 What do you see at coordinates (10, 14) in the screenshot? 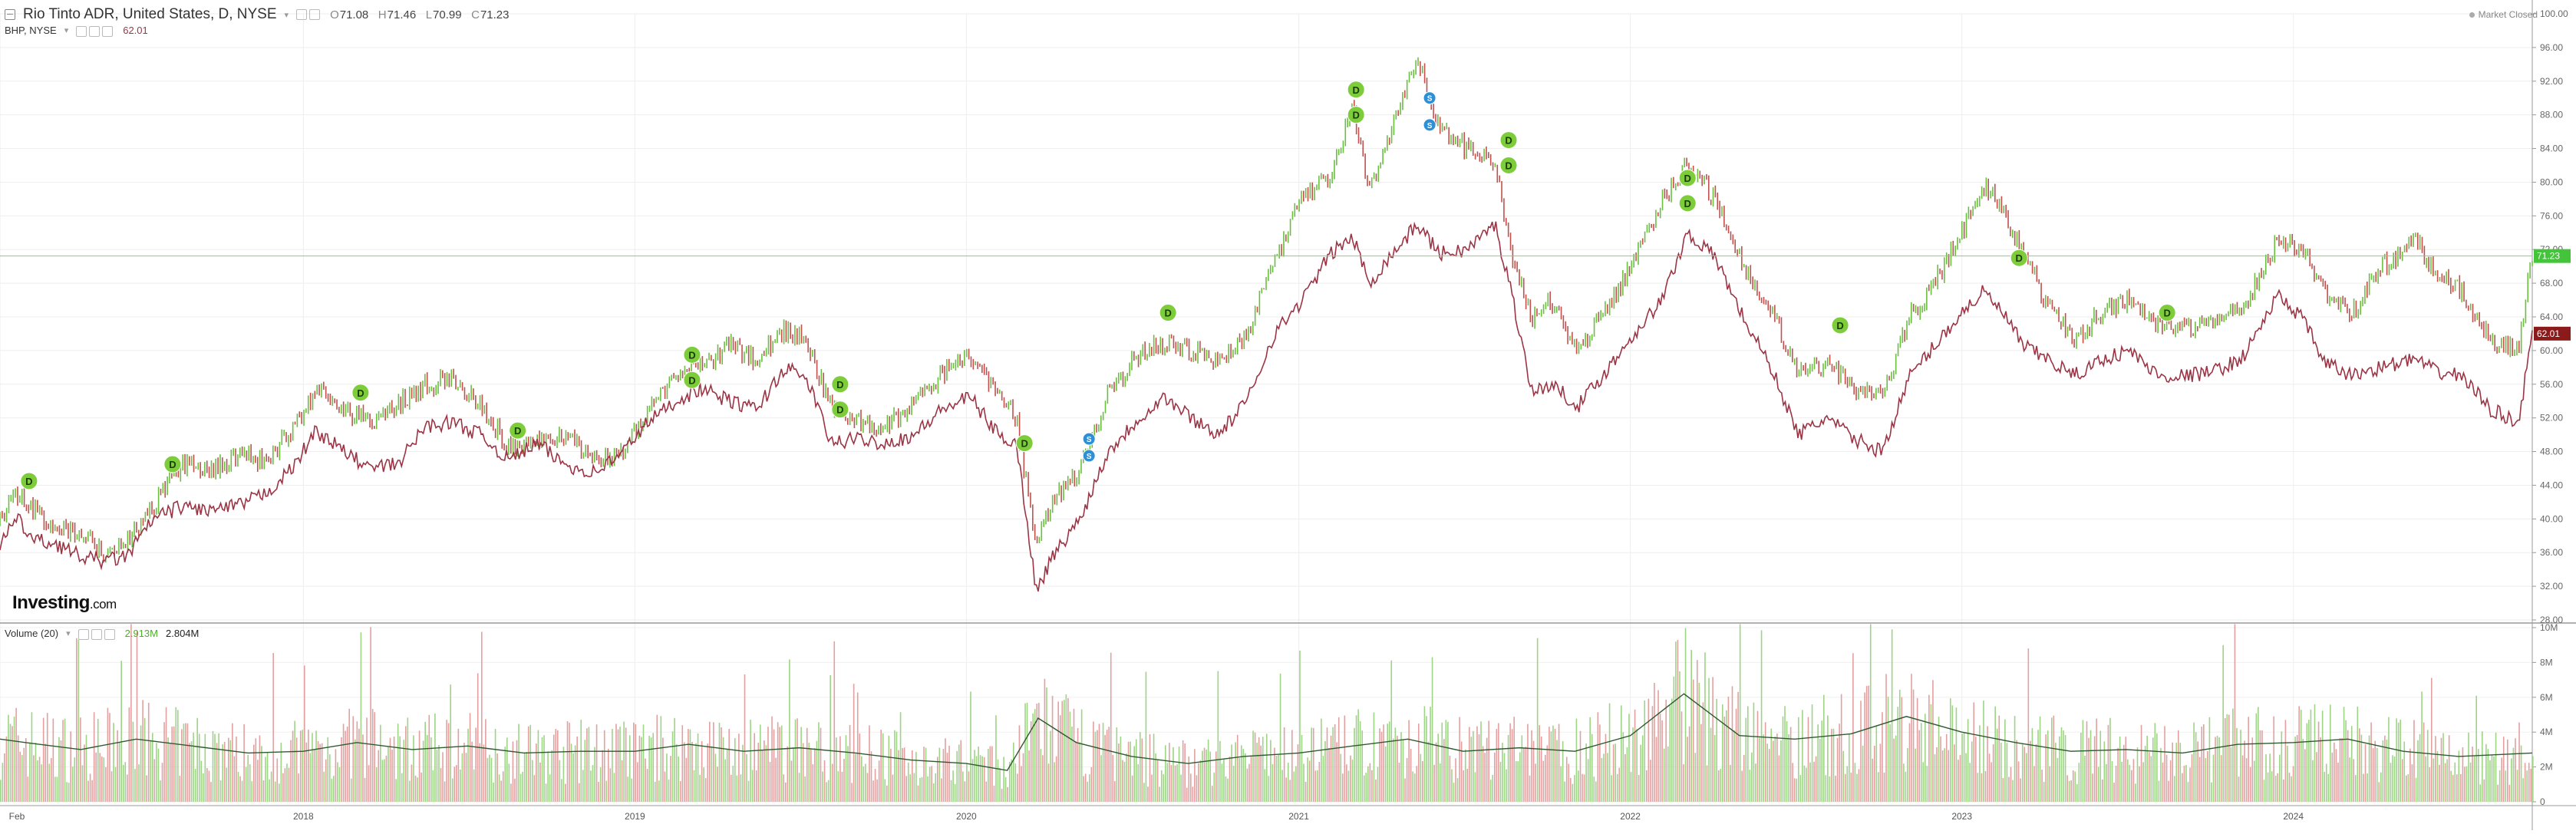
I see `collapse-icon` at bounding box center [10, 14].